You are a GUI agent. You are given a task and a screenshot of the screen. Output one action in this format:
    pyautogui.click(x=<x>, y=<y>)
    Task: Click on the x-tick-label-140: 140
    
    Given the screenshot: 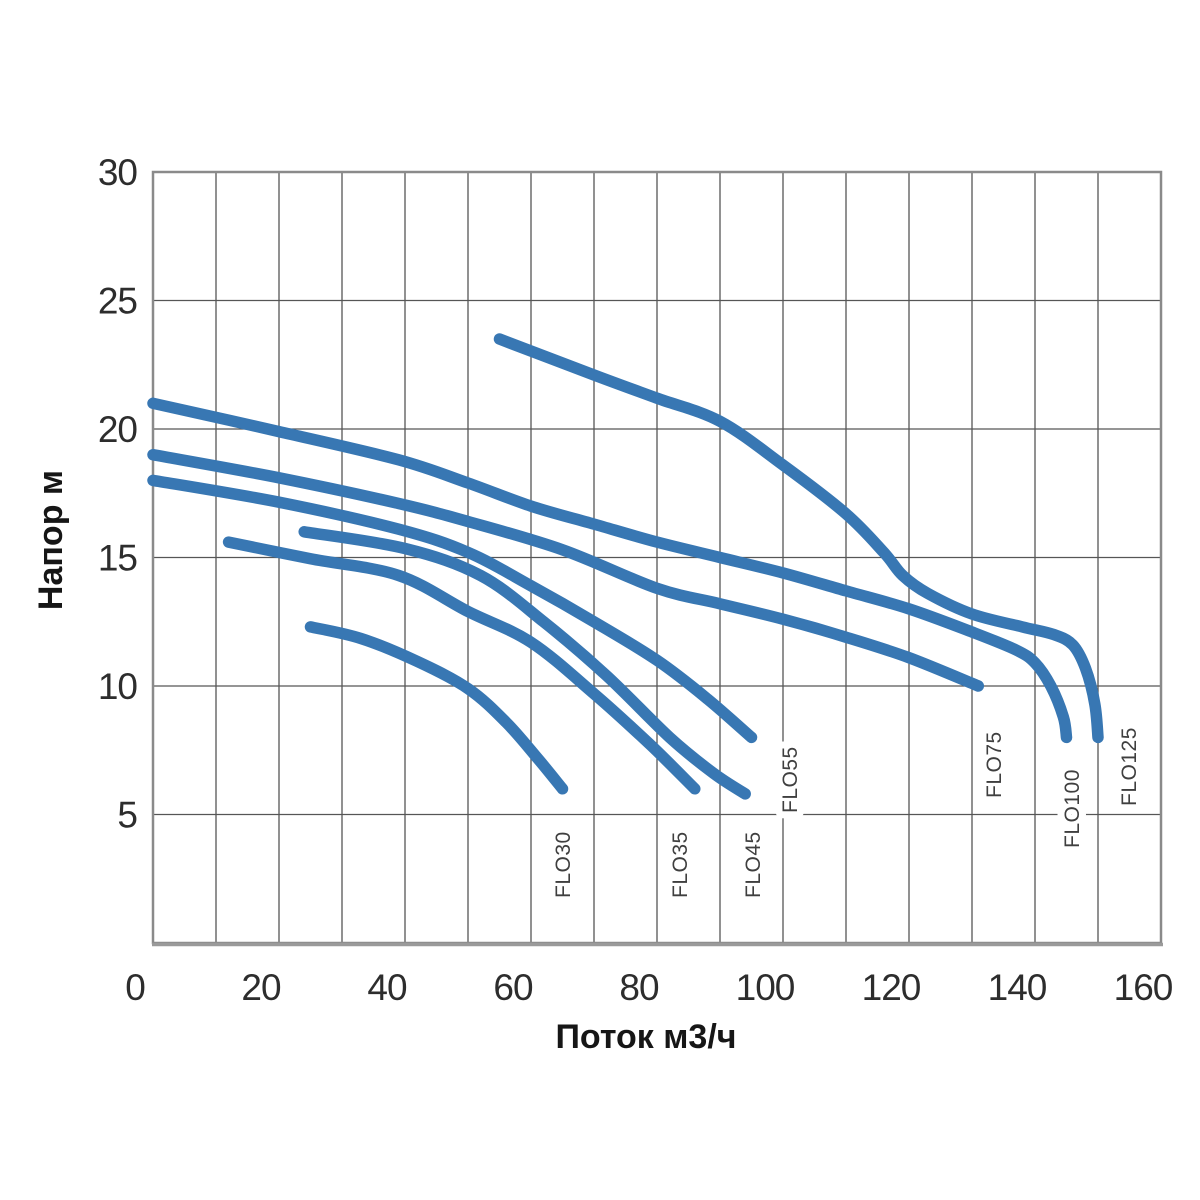 What is the action you would take?
    pyautogui.click(x=1017, y=987)
    